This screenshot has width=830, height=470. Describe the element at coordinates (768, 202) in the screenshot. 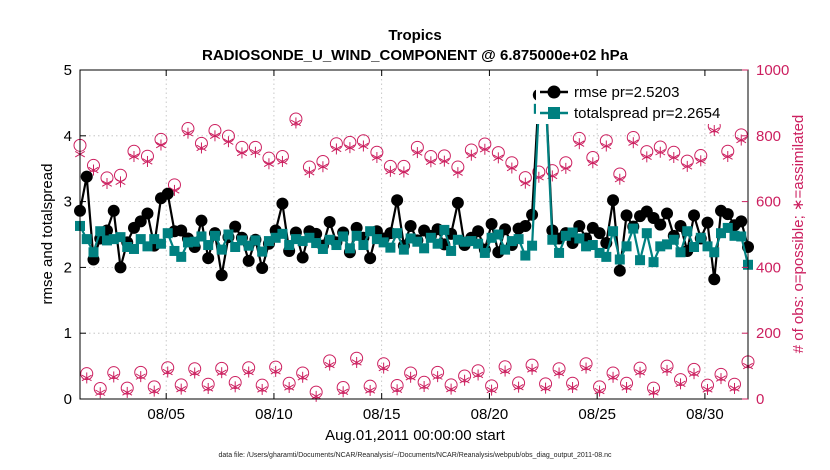

I see `y-right-tick-label: 600` at that location.